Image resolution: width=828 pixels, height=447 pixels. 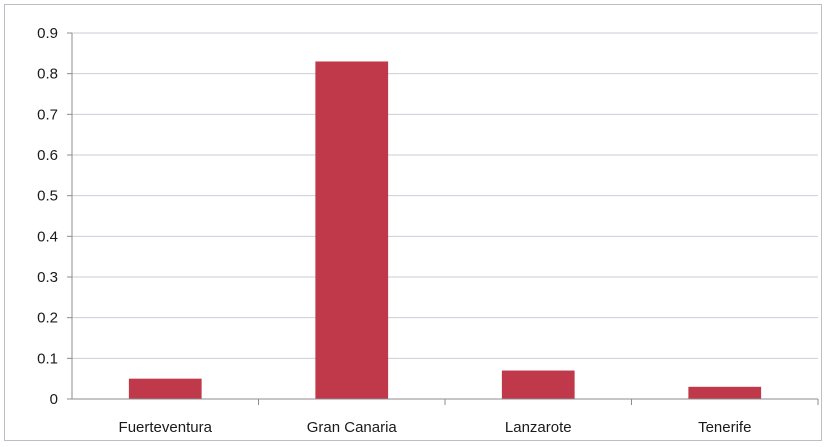 I want to click on y-tick-label: 0.5, so click(x=47, y=196).